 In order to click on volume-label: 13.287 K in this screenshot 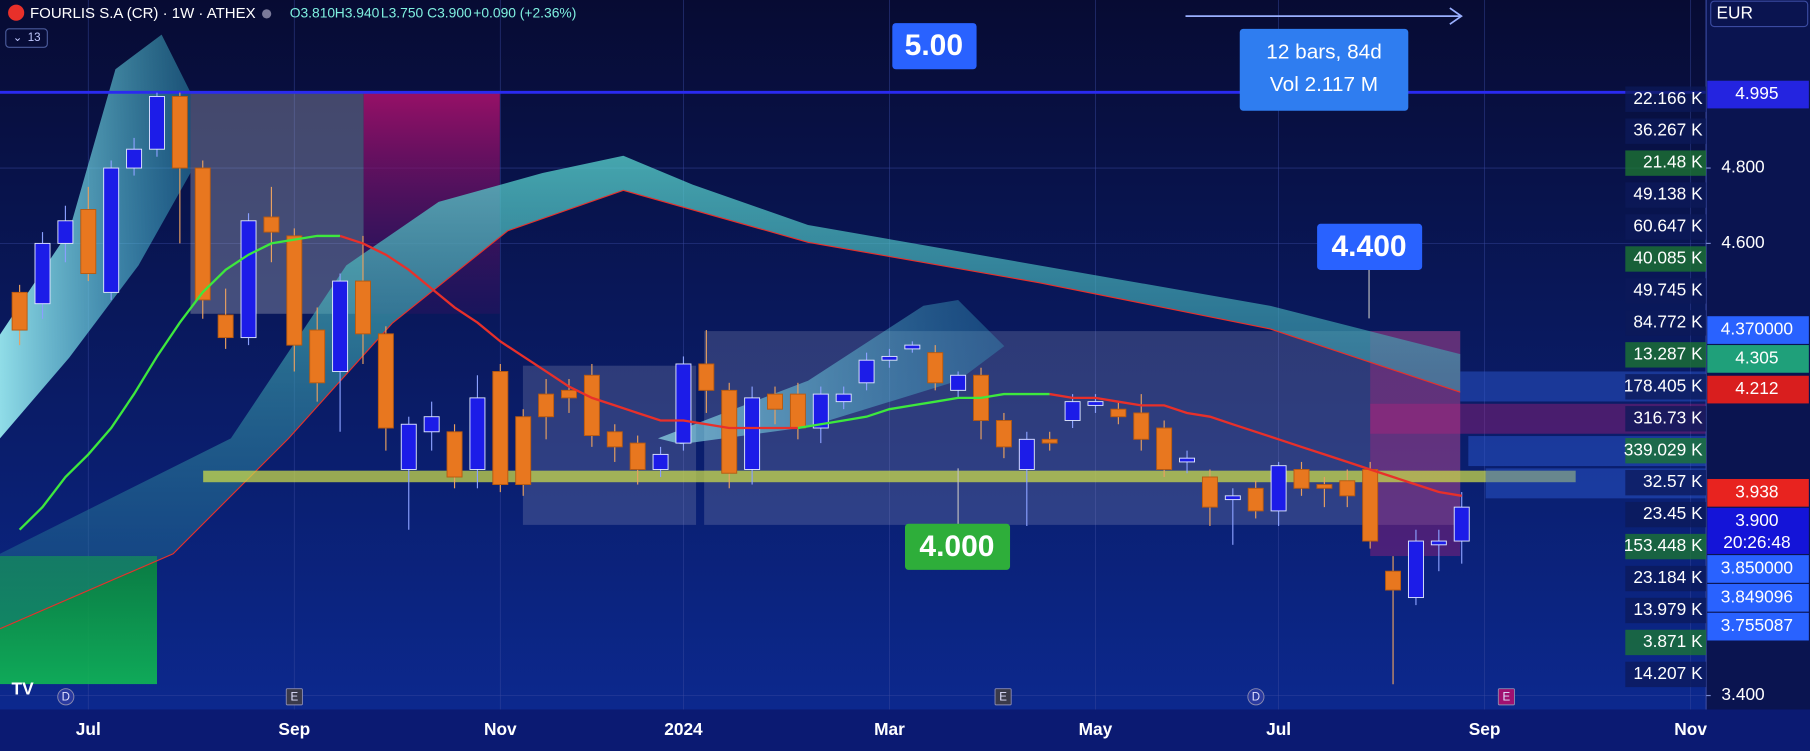, I will do `click(1668, 353)`.